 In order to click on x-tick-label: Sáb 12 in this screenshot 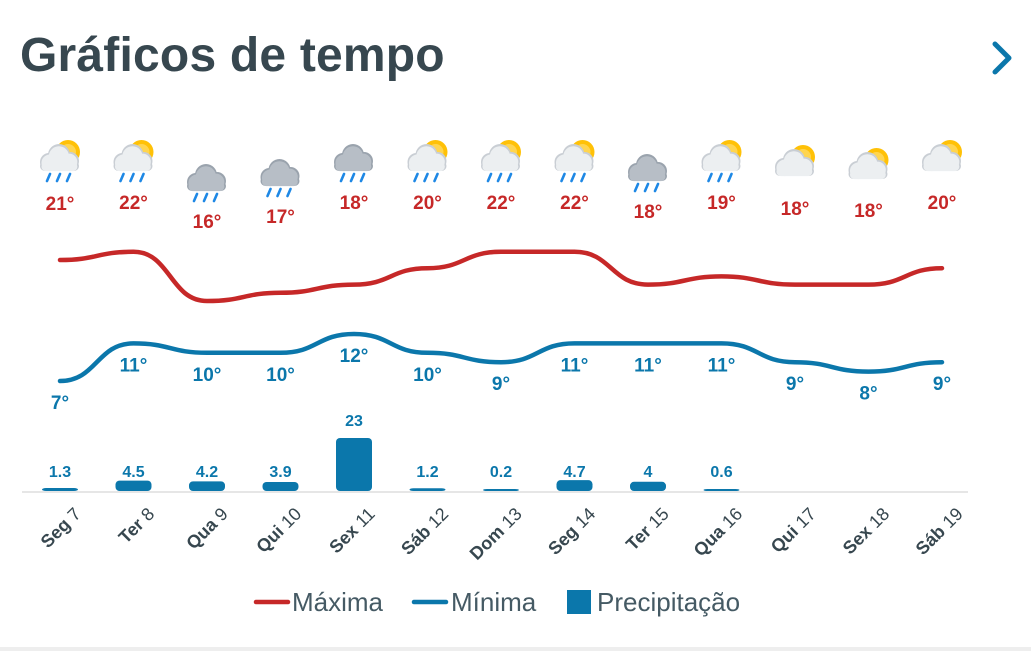, I will do `click(424, 531)`.